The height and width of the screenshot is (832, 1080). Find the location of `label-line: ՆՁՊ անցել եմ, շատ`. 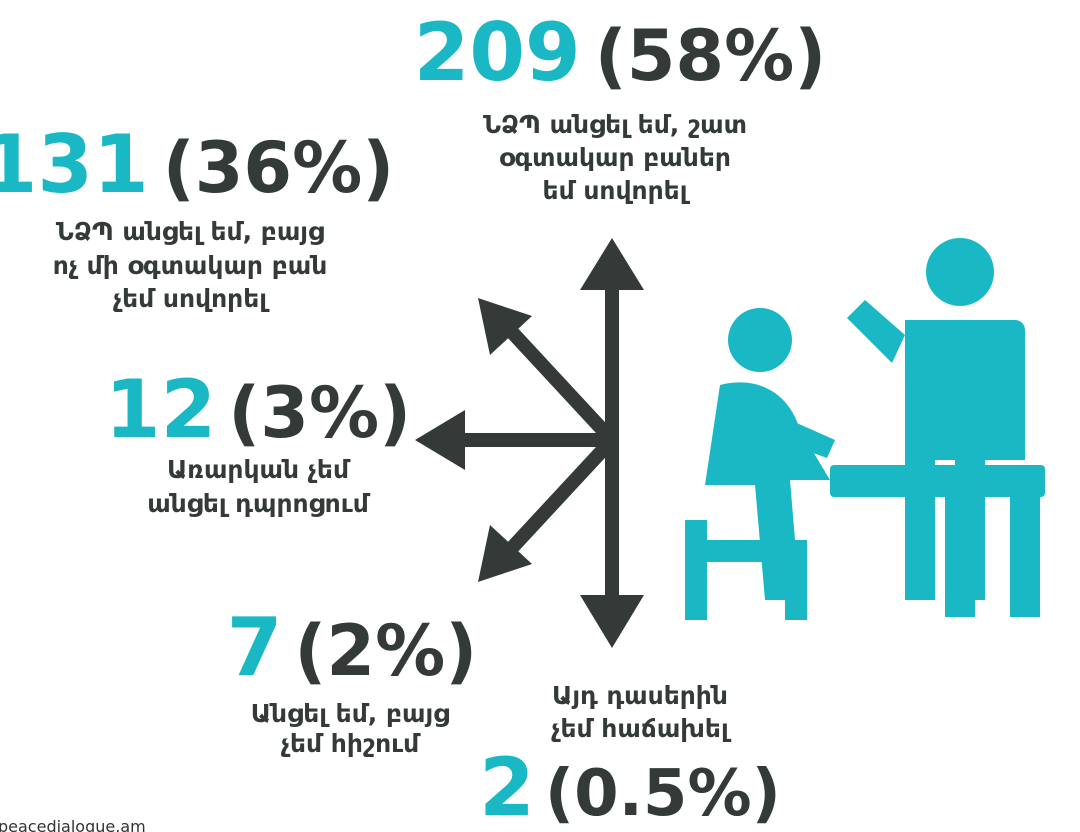

label-line: ՆՁՊ անցել եմ, շատ is located at coordinates (615, 124).